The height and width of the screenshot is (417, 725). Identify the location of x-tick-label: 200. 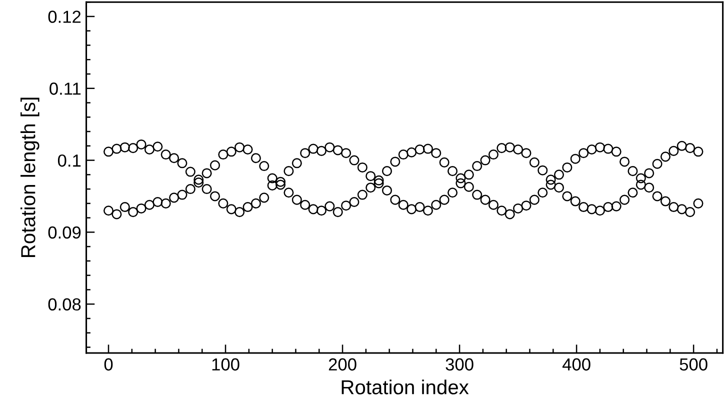
(342, 364).